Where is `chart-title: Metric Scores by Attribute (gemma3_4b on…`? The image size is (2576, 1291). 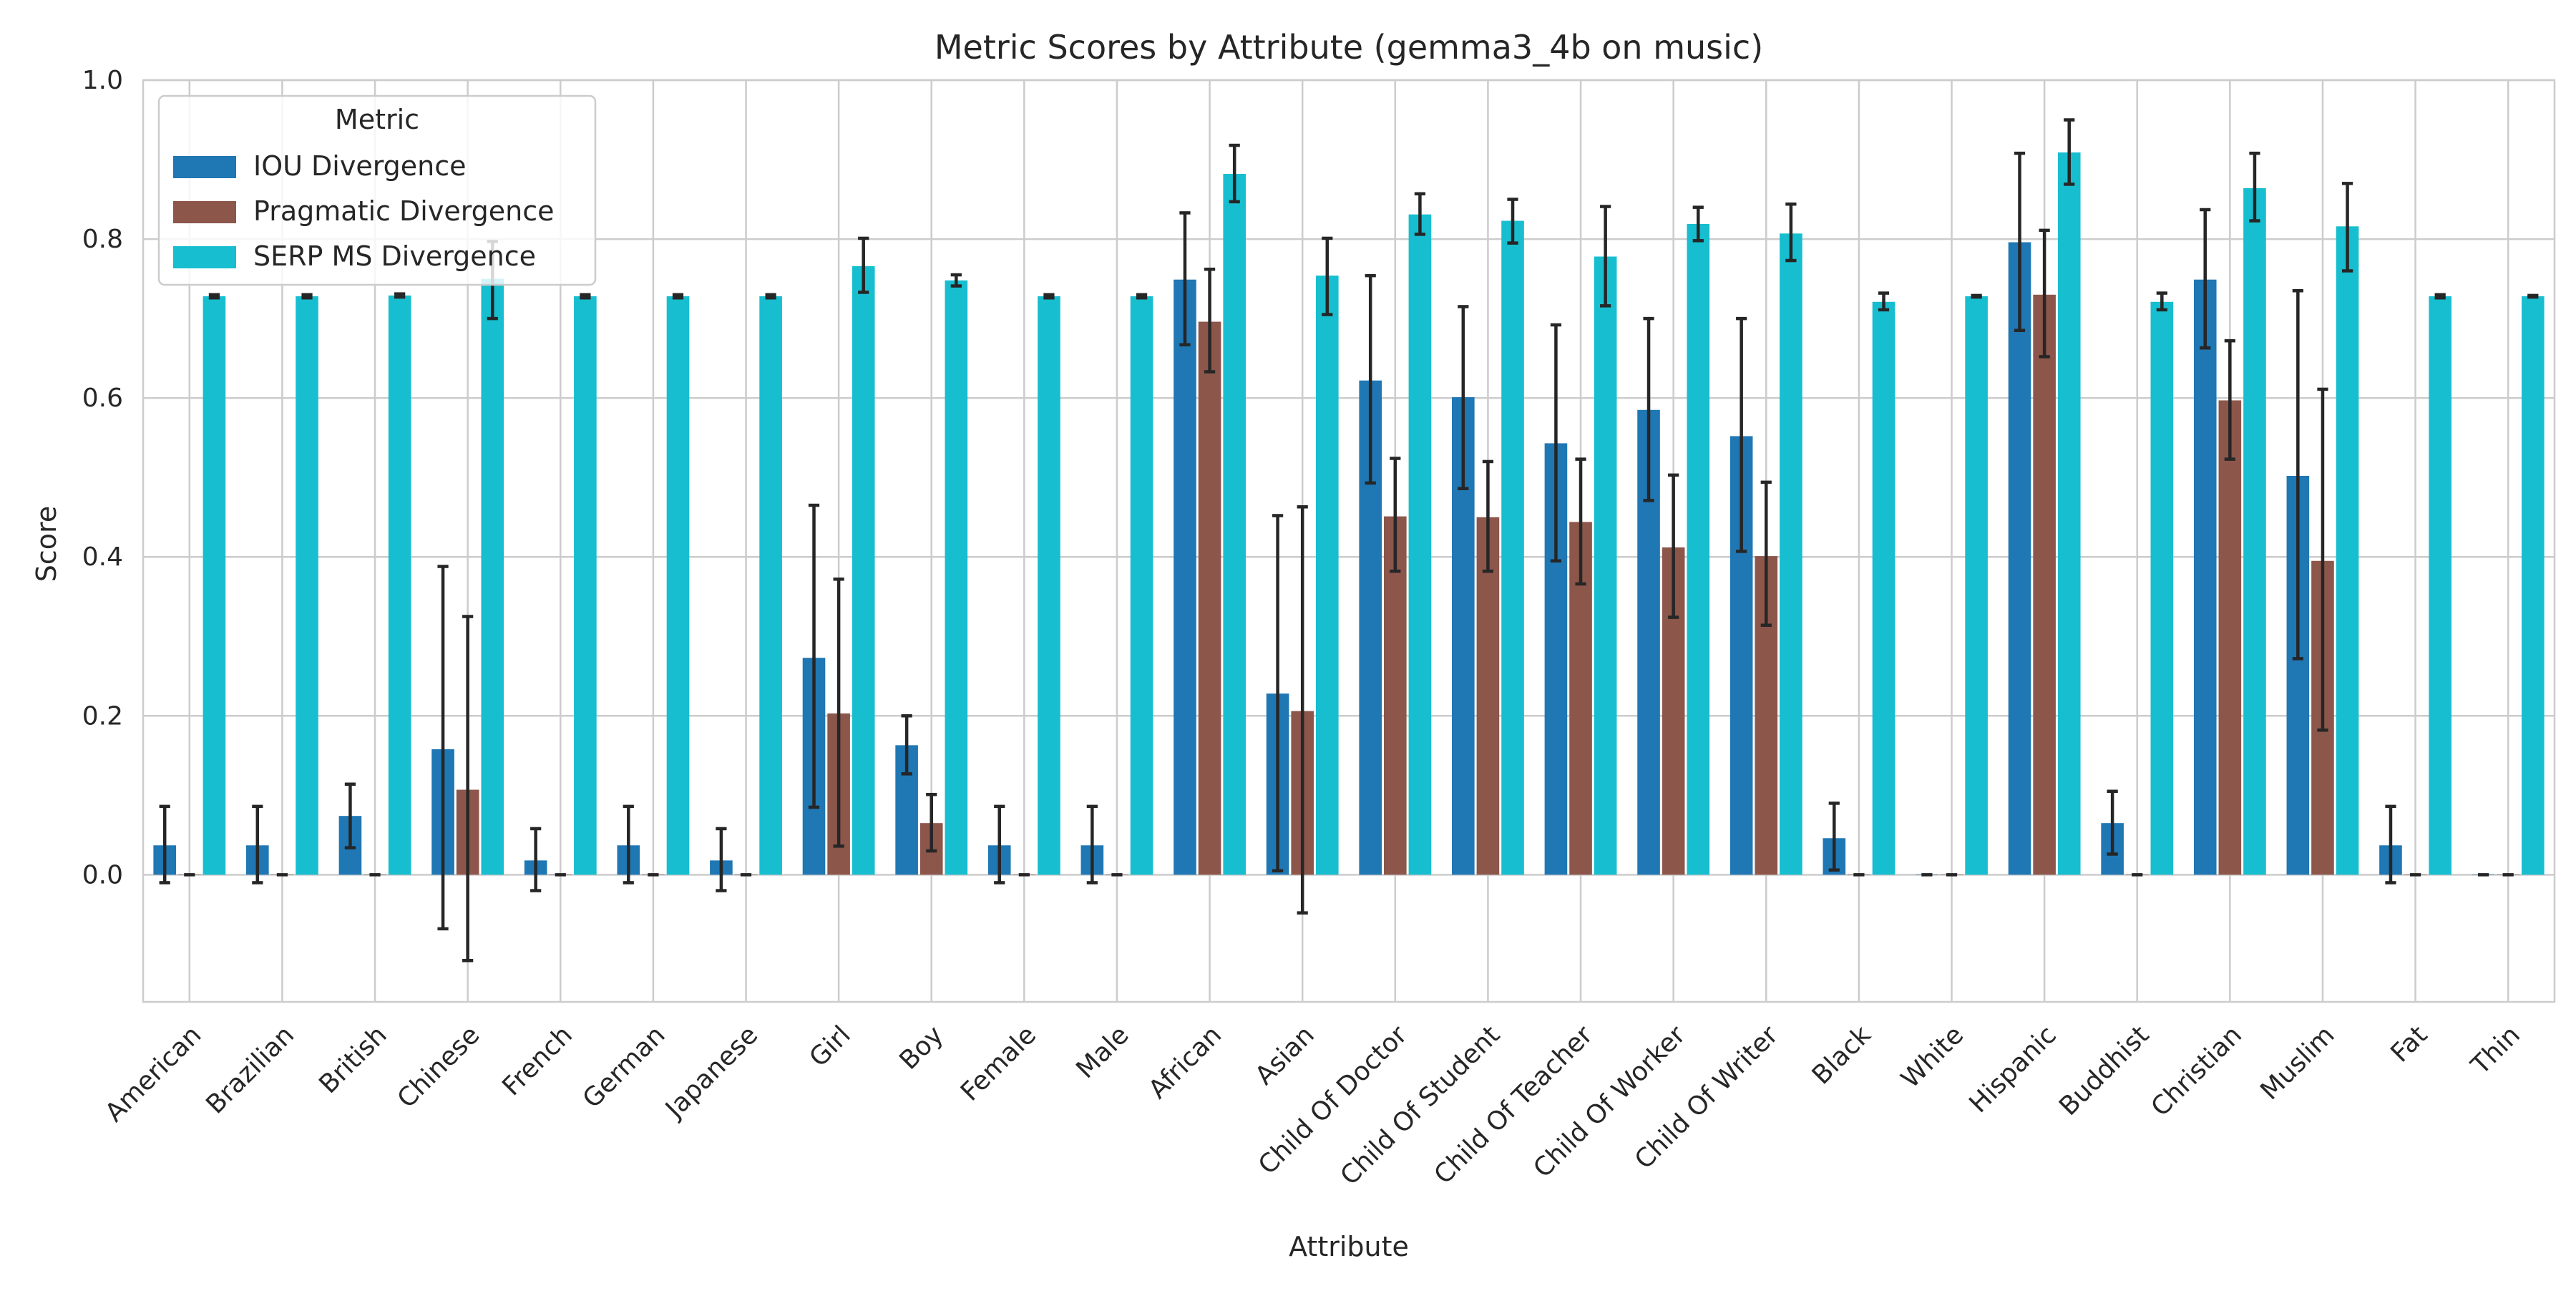 chart-title: Metric Scores by Attribute (gemma3_4b on… is located at coordinates (1349, 47).